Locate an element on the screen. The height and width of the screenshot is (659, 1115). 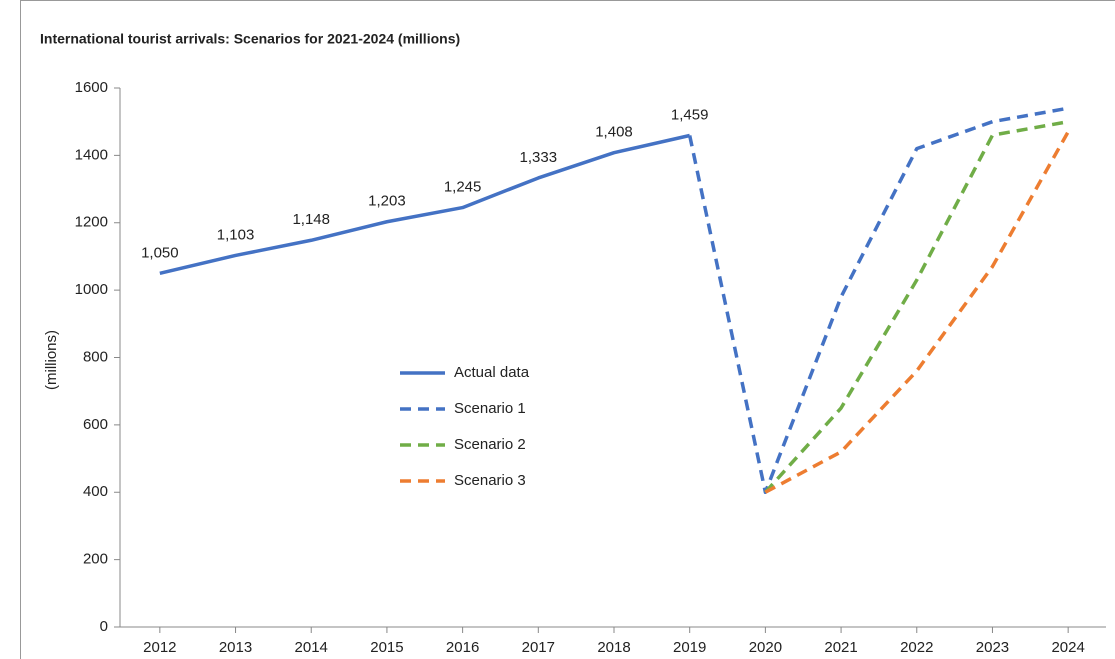
x-tick-label: 2012 is located at coordinates (159, 647).